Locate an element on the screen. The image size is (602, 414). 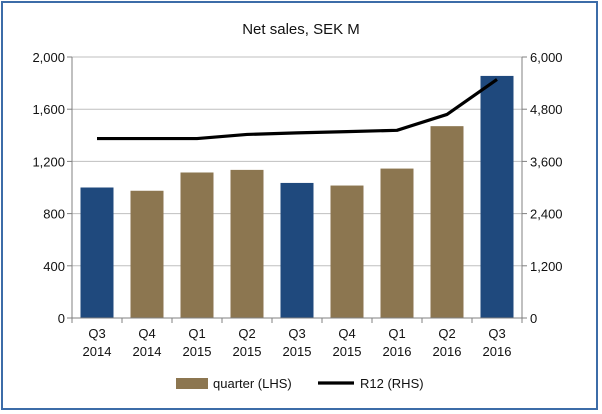
bar-q1-2015 is located at coordinates (197, 245).